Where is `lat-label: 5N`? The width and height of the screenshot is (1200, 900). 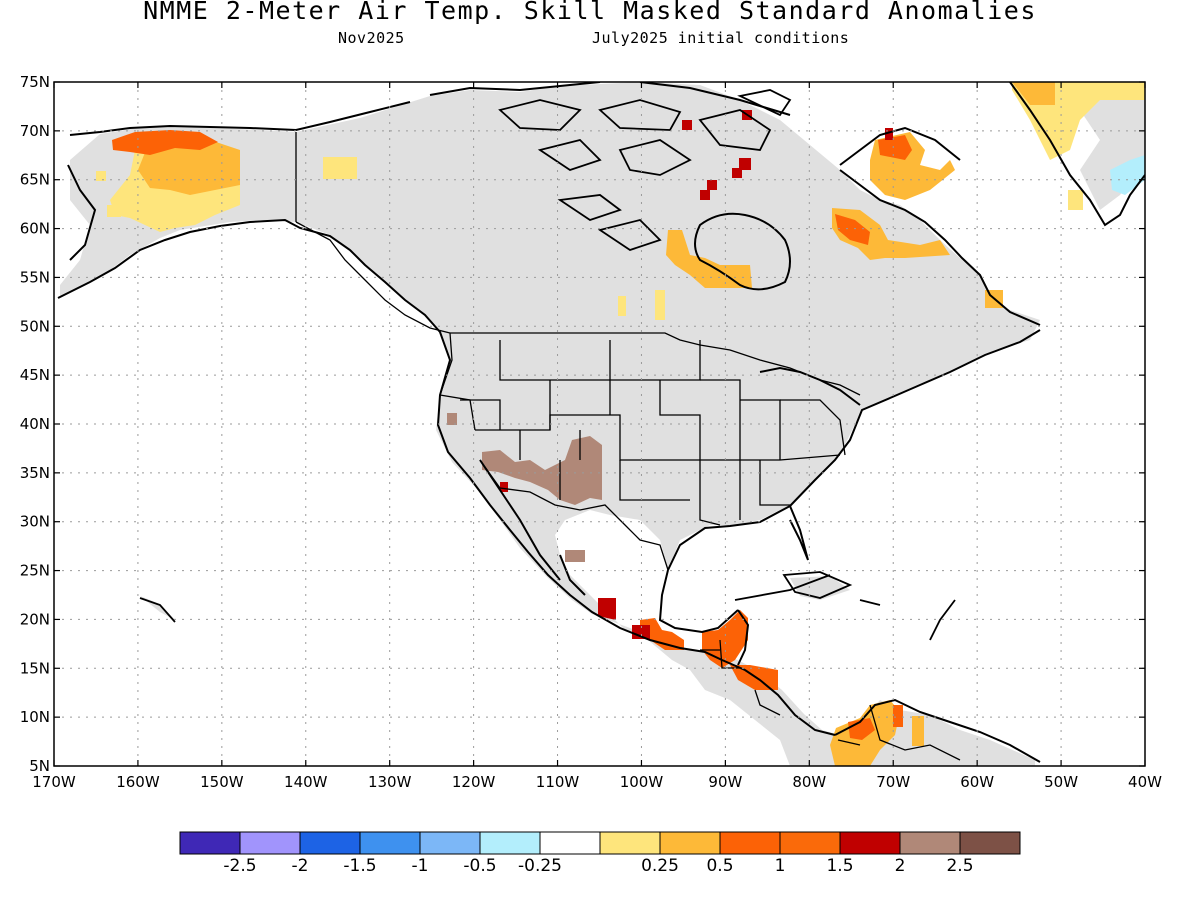
lat-label: 5N is located at coordinates (39, 766).